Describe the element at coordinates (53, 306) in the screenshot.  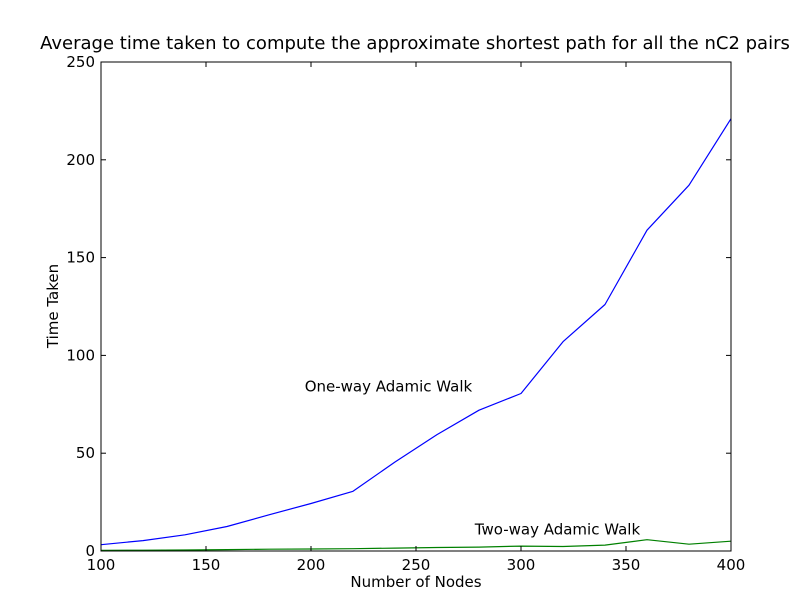
I see `y-axis-title: Time Taken` at that location.